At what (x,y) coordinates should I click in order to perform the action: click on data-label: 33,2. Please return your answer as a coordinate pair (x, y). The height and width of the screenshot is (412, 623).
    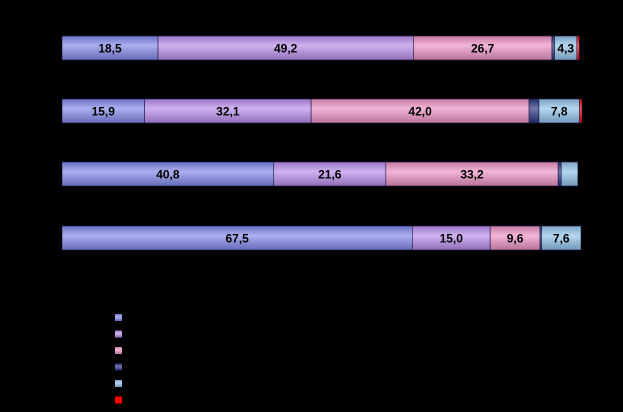
    Looking at the image, I should click on (472, 175).